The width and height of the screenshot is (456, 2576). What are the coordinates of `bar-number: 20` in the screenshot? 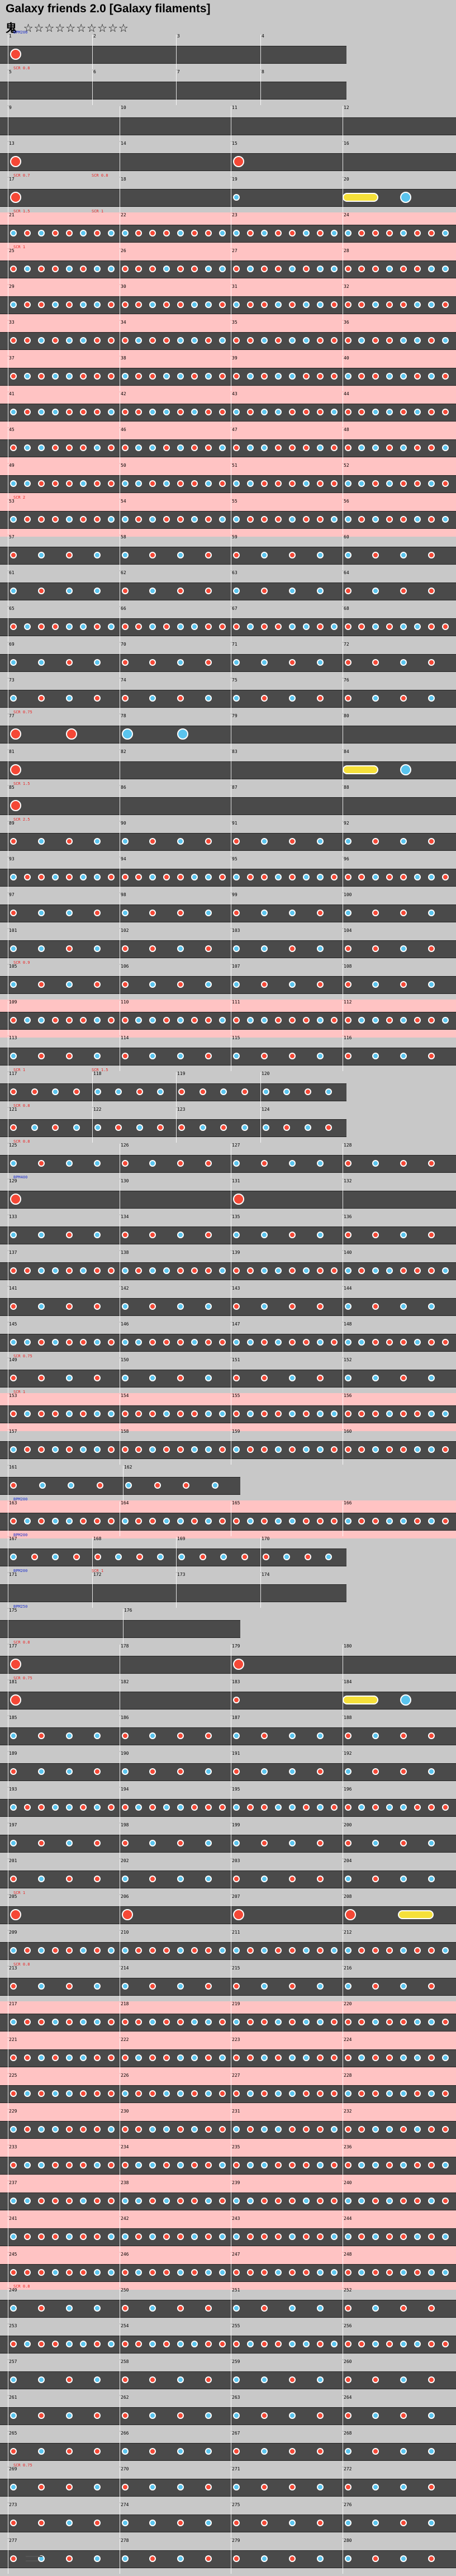 It's located at (346, 179).